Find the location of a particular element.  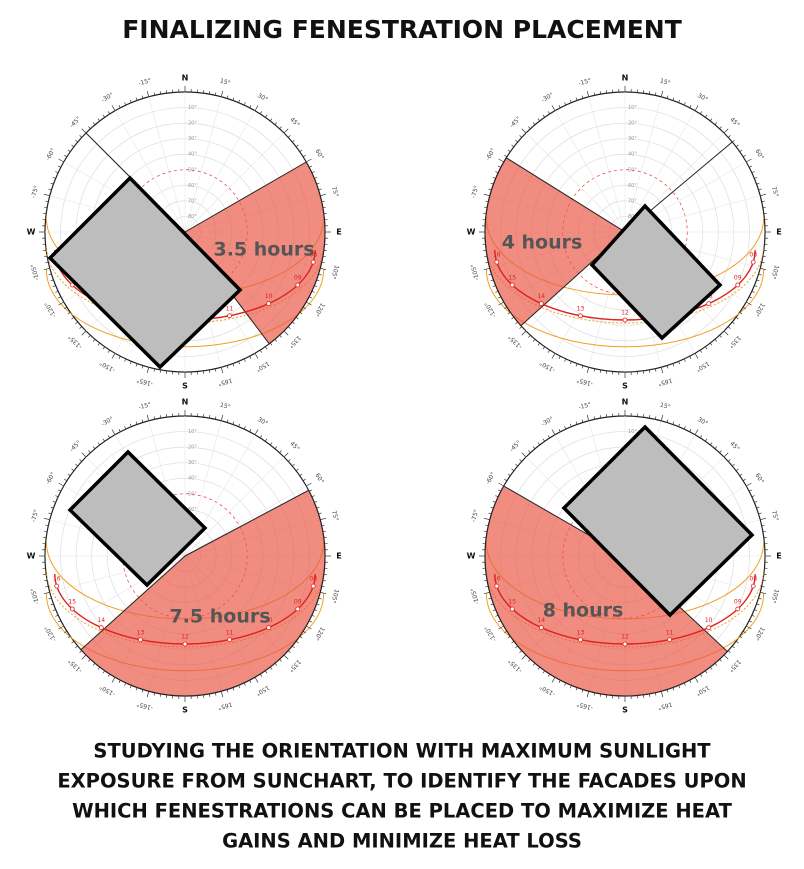

azimuth-label: -150° is located at coordinates (108, 366).